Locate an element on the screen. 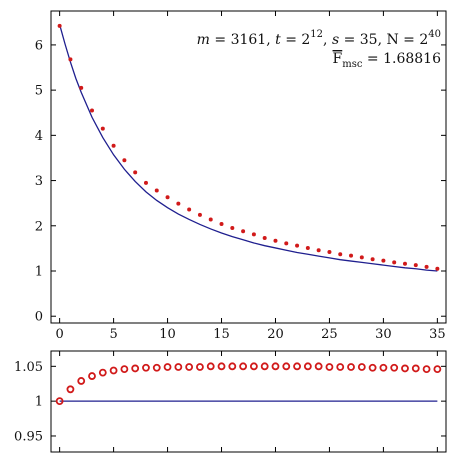 The height and width of the screenshot is (467, 474). anno-n-exp: 40 is located at coordinates (434, 34).